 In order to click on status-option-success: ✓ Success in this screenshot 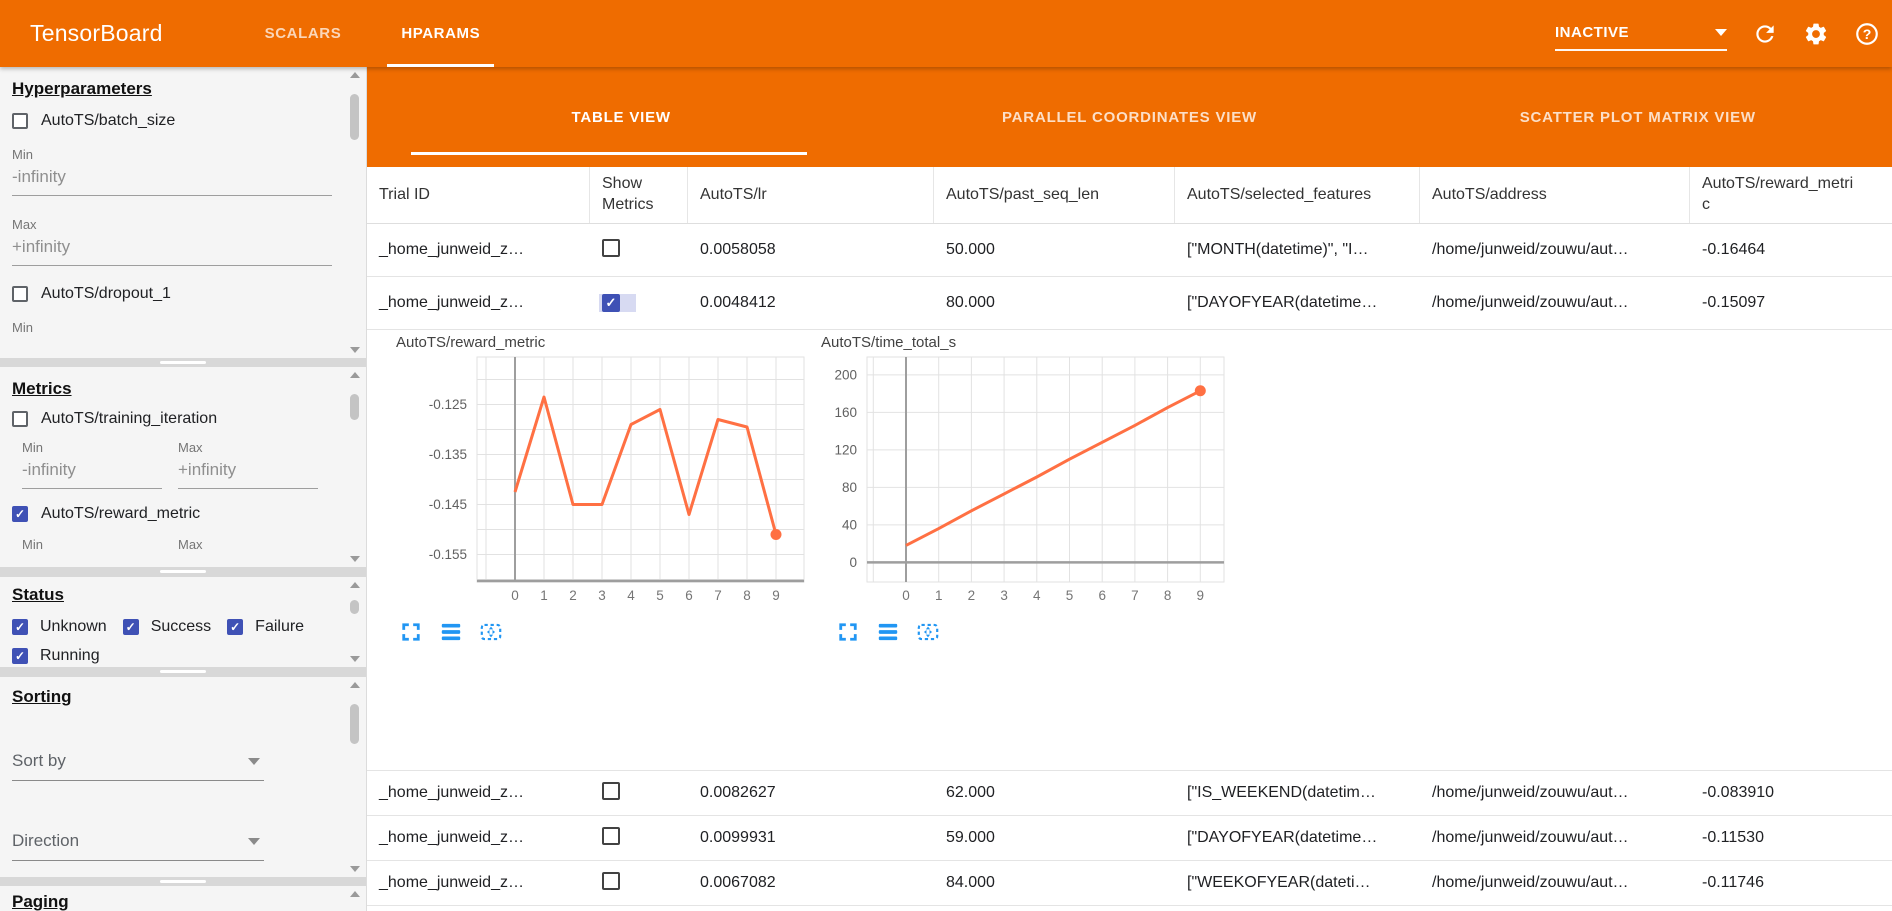, I will do `click(166, 627)`.